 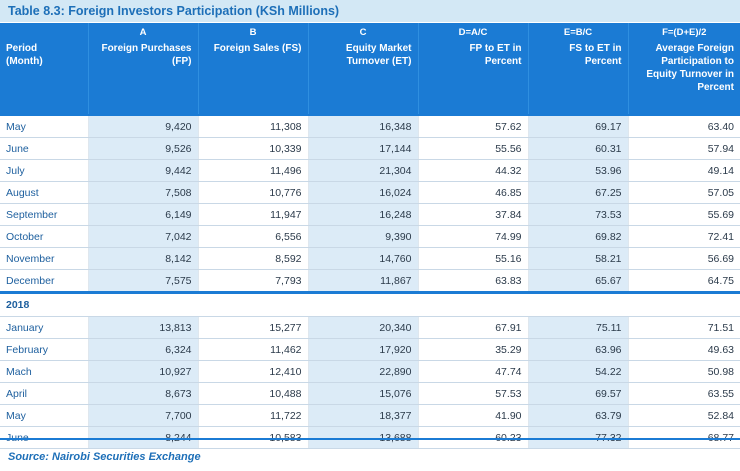 What do you see at coordinates (44, 236) in the screenshot?
I see `period-cell: October` at bounding box center [44, 236].